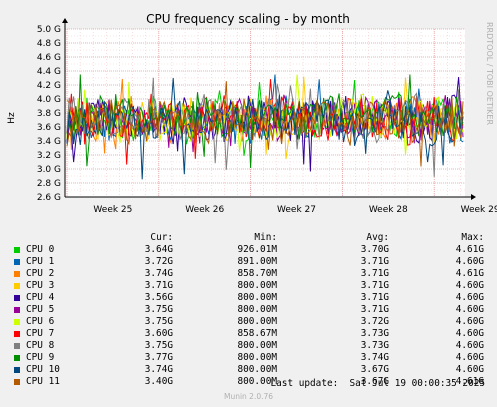 This screenshot has height=407, width=497. Describe the element at coordinates (49, 142) in the screenshot. I see `y-tick-label: 3.4 G` at that location.